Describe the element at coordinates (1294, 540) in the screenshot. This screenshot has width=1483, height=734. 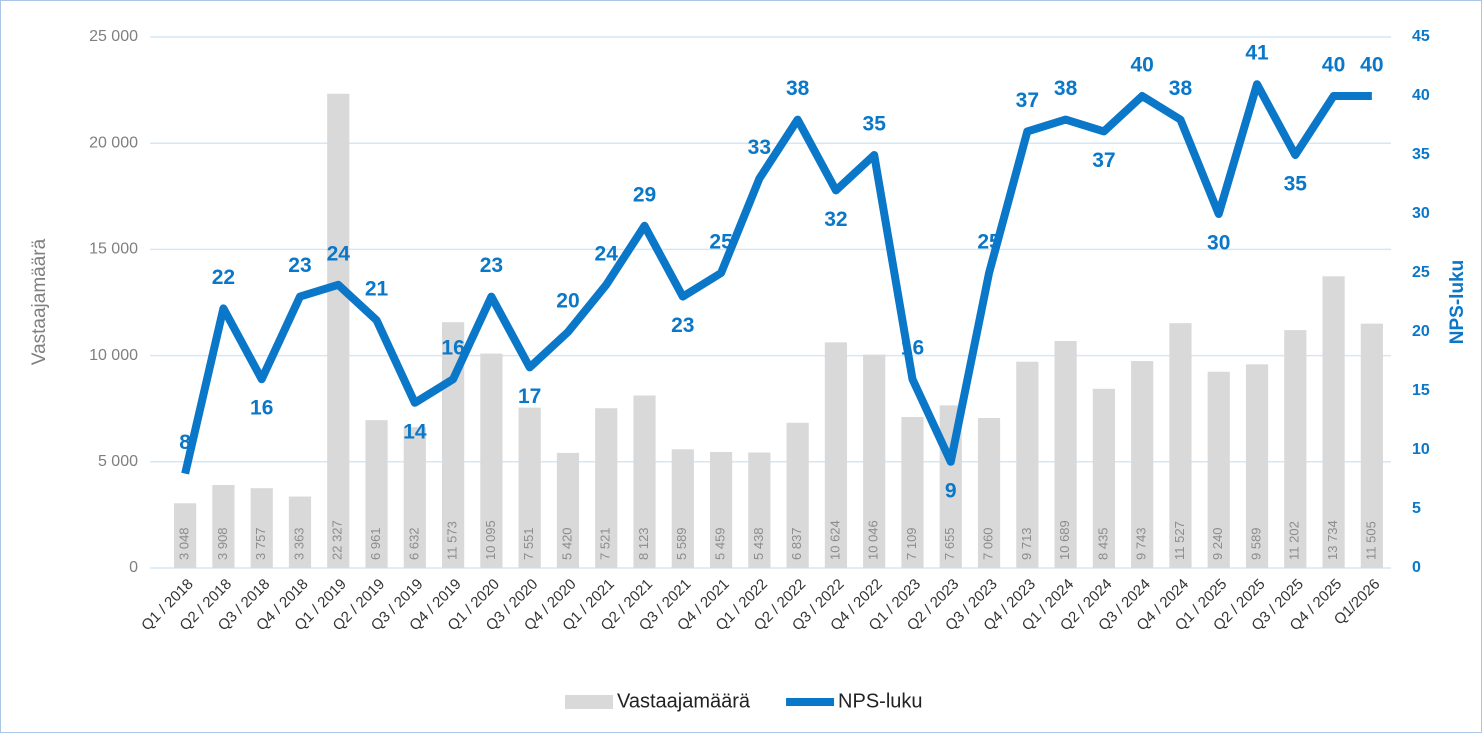
I see `bar-value-label: 11 202` at that location.